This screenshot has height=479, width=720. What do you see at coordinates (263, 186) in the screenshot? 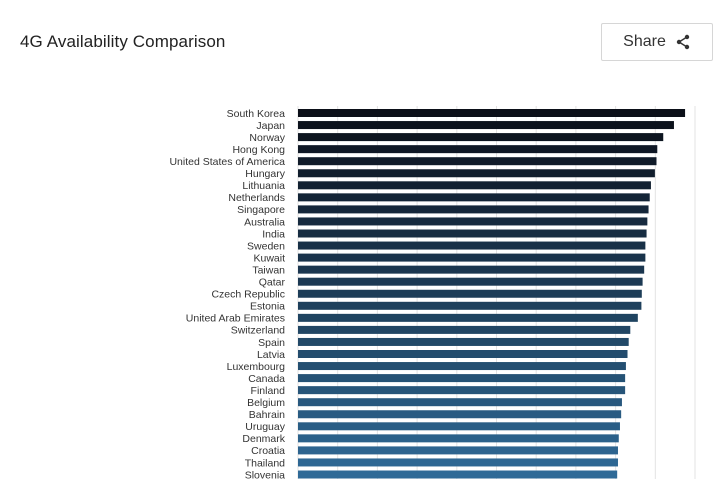
I see `category-label: Lithuania` at bounding box center [263, 186].